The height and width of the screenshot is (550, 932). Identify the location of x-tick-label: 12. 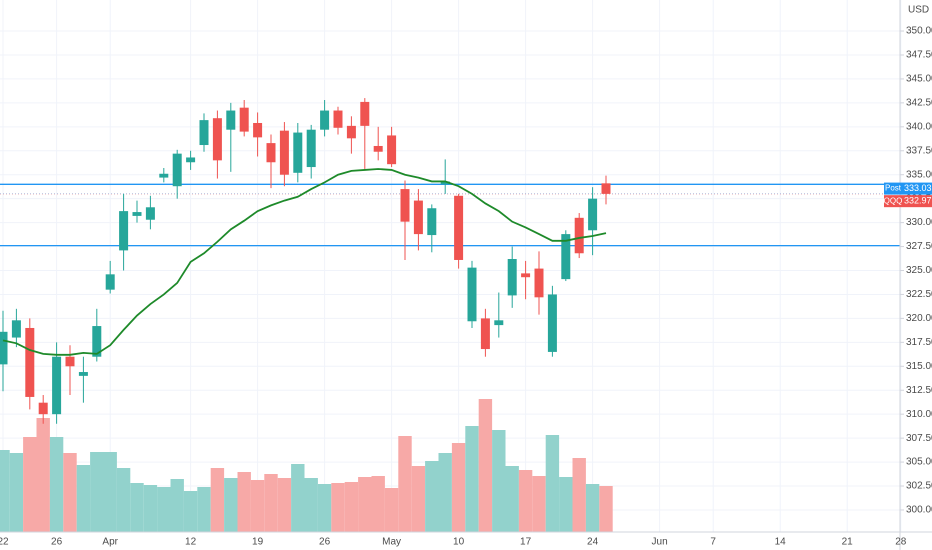
(191, 542).